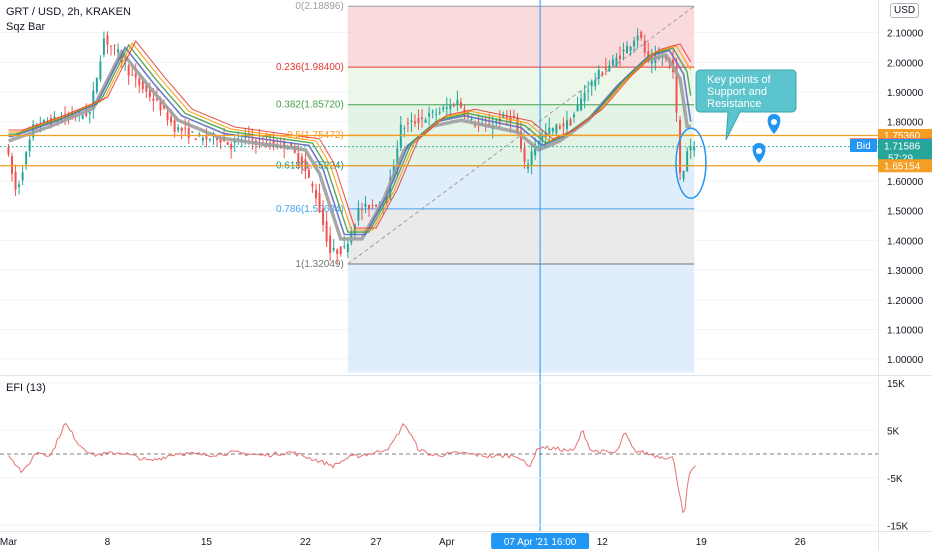  What do you see at coordinates (896, 384) in the screenshot?
I see `efi-axis-label: 15K` at bounding box center [896, 384].